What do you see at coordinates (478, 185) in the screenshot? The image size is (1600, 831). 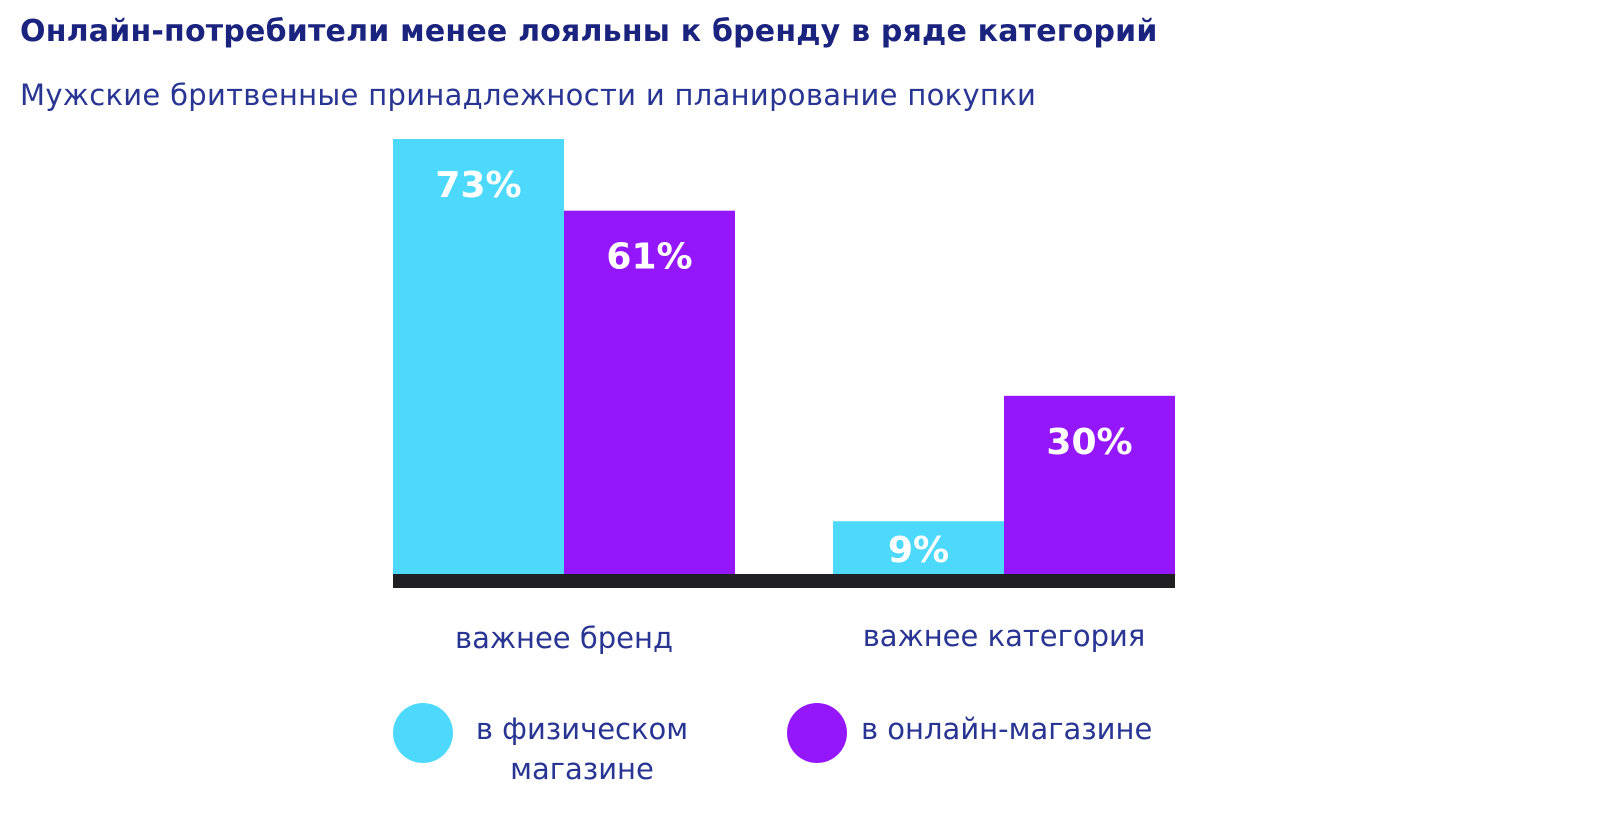 I see `bar-value-label: 73%` at bounding box center [478, 185].